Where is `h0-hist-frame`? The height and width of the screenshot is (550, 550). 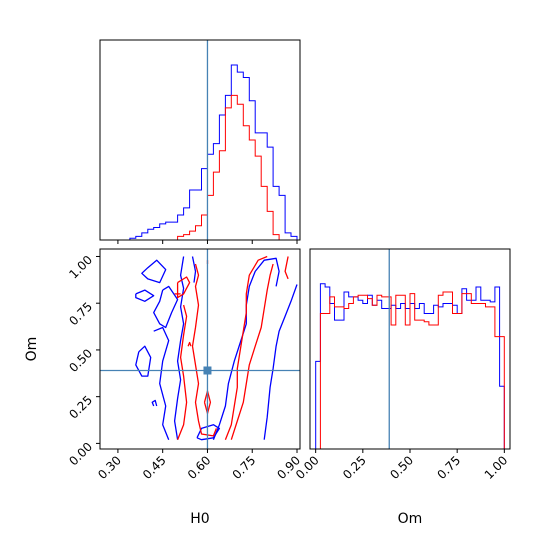
h0-hist-frame is located at coordinates (200, 140).